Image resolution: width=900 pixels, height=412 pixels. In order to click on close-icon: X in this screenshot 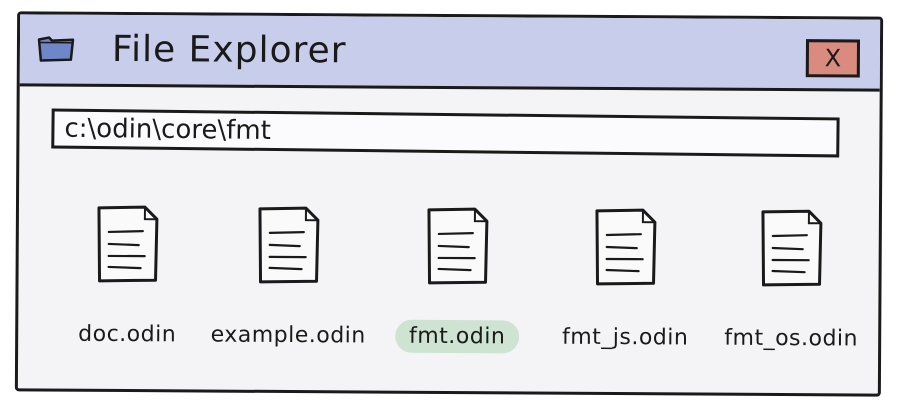, I will do `click(833, 58)`.